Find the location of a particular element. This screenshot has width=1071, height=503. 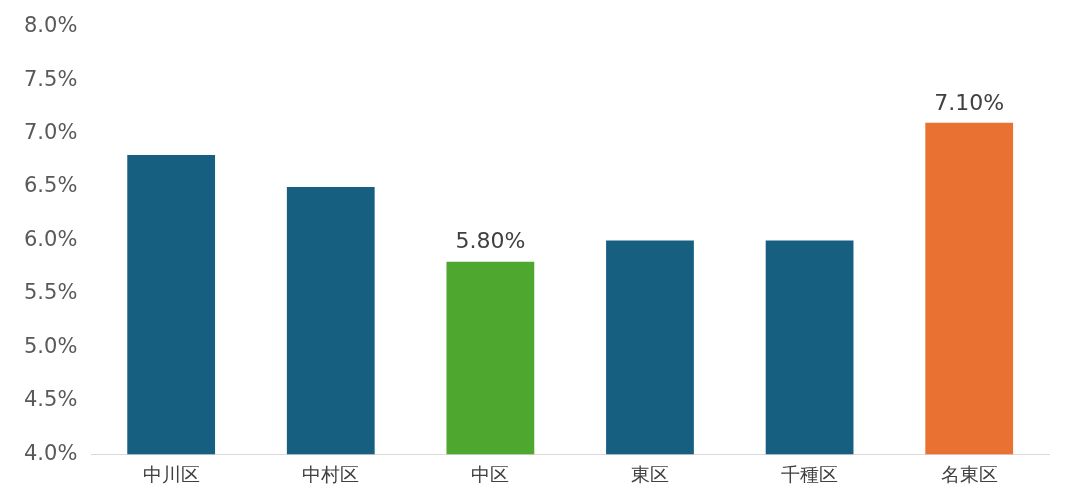

x-tick-label: 名東区 is located at coordinates (969, 473).